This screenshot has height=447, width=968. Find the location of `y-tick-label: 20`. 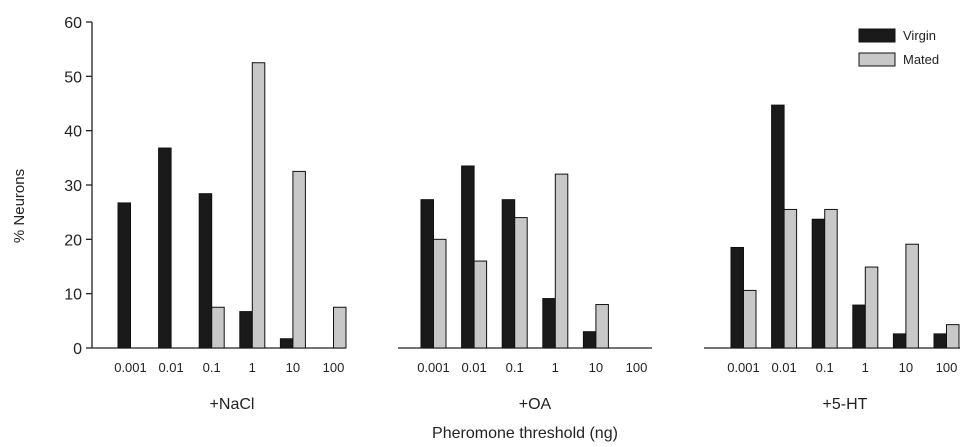

y-tick-label: 20 is located at coordinates (73, 240).